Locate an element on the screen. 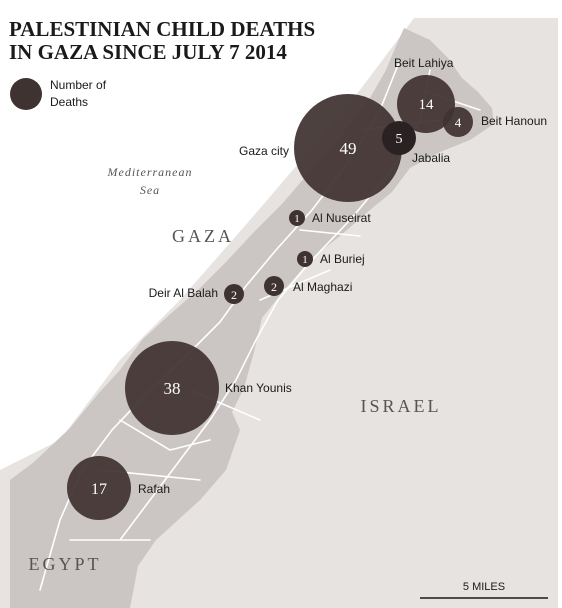 The width and height of the screenshot is (562, 608). bubble-al-maghazi is located at coordinates (274, 286).